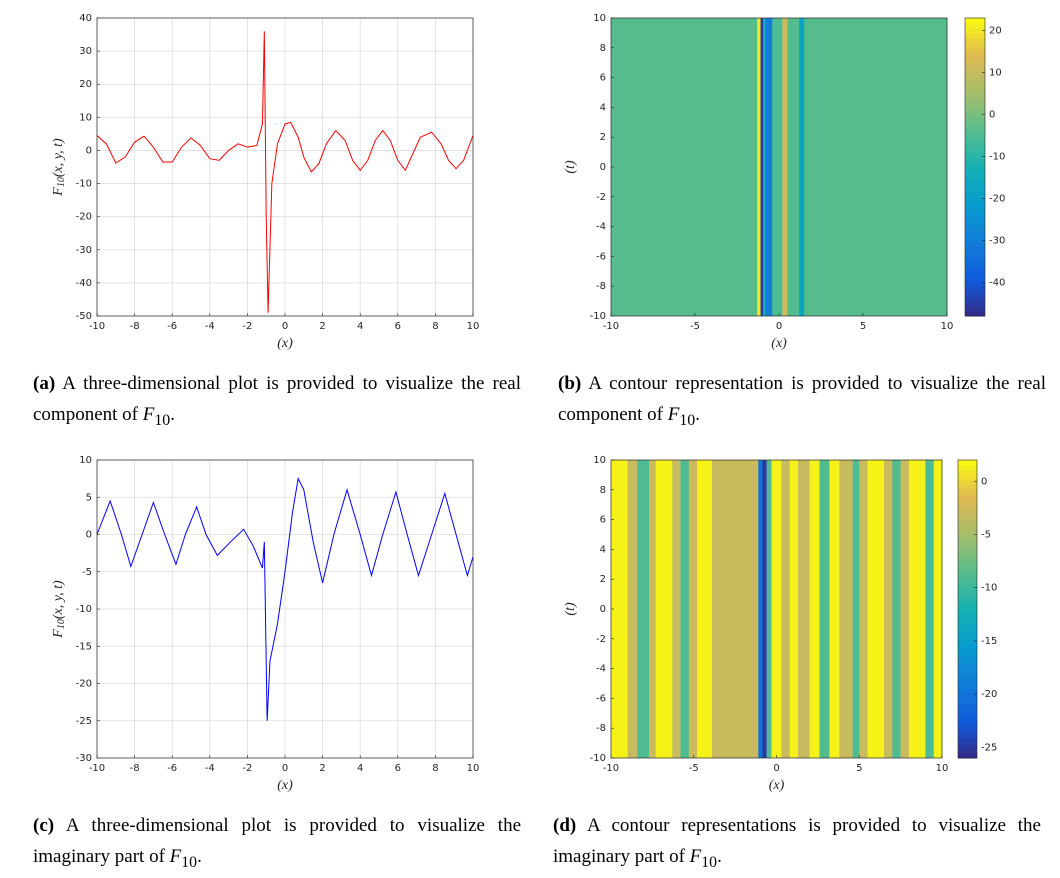  I want to click on caption-label: (d), so click(565, 825).